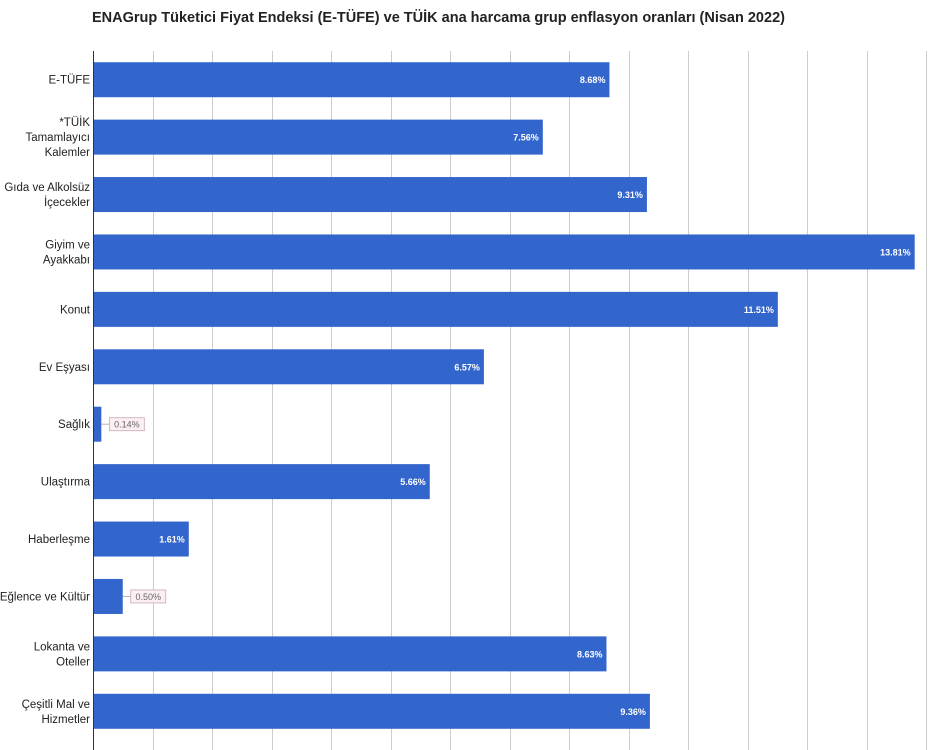  I want to click on value-callout: 0.50%, so click(144, 596).